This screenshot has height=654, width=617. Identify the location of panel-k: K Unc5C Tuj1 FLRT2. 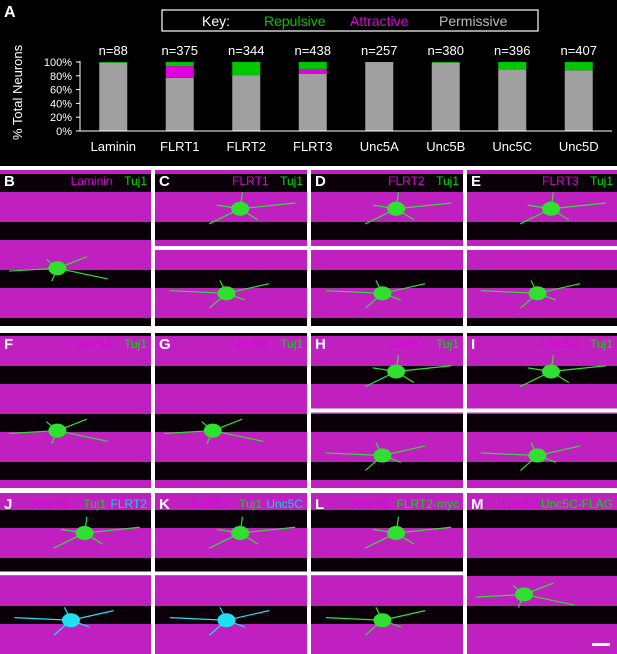
(231, 573).